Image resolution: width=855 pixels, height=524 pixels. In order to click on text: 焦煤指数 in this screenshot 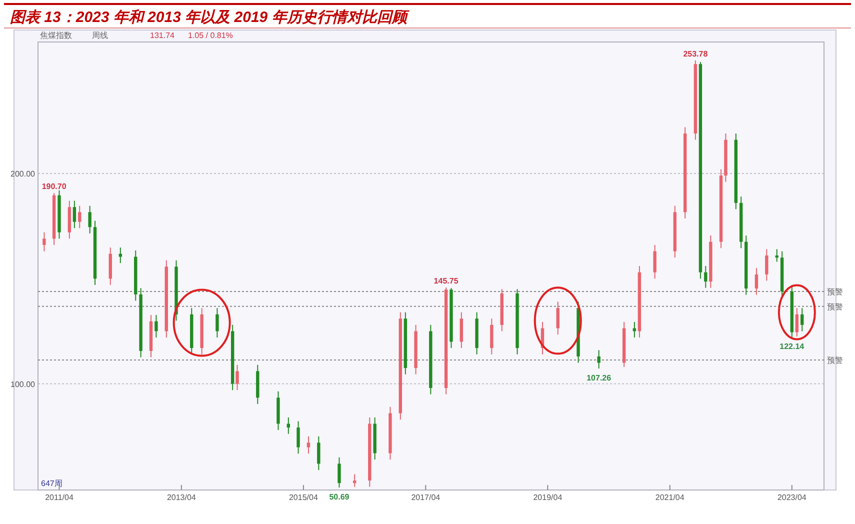, I will do `click(56, 35)`.